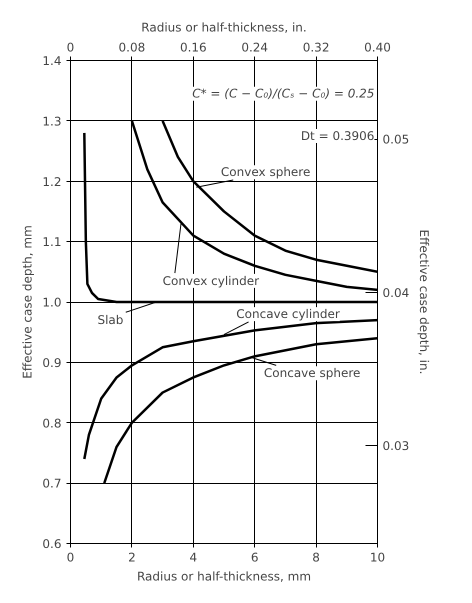 The height and width of the screenshot is (603, 472). Describe the element at coordinates (283, 93) in the screenshot. I see `annotation: C* = (C − C₀)/(Cₛ − C₀) = 0.25` at that location.